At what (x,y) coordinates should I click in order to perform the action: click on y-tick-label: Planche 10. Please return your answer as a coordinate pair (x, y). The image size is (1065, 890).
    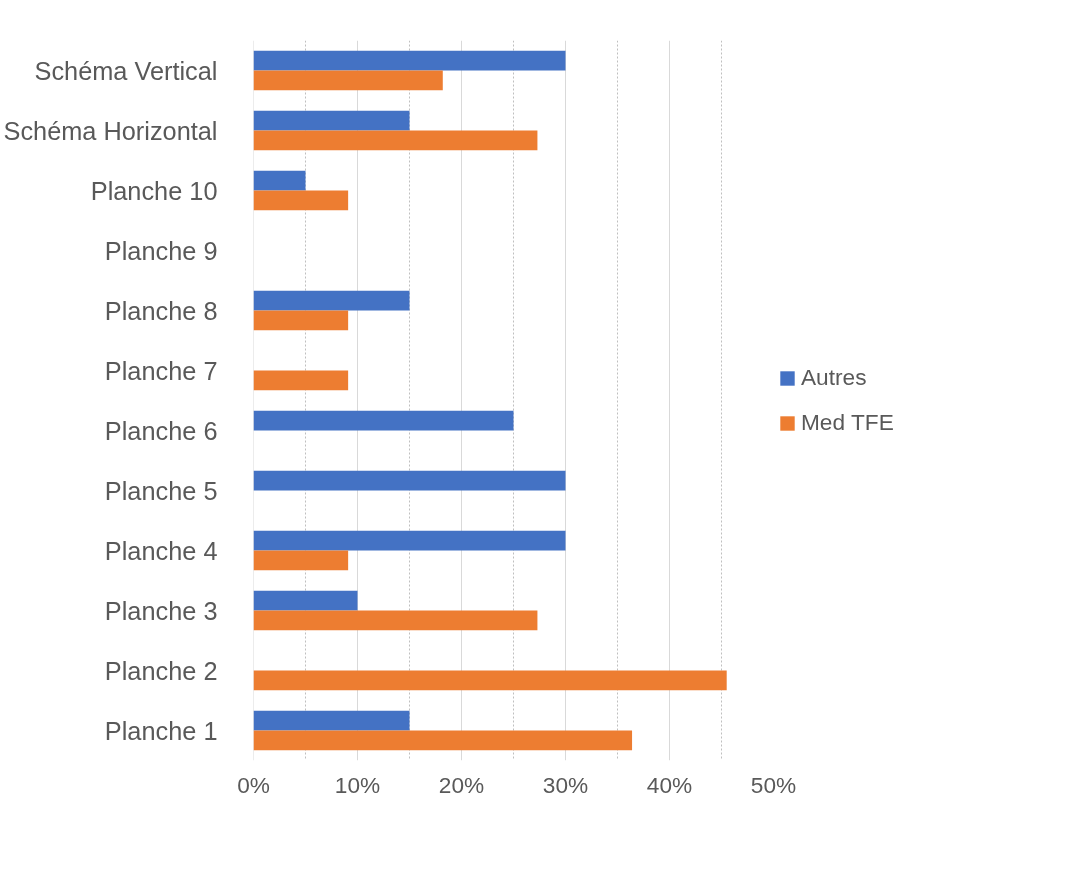
    Looking at the image, I should click on (154, 190).